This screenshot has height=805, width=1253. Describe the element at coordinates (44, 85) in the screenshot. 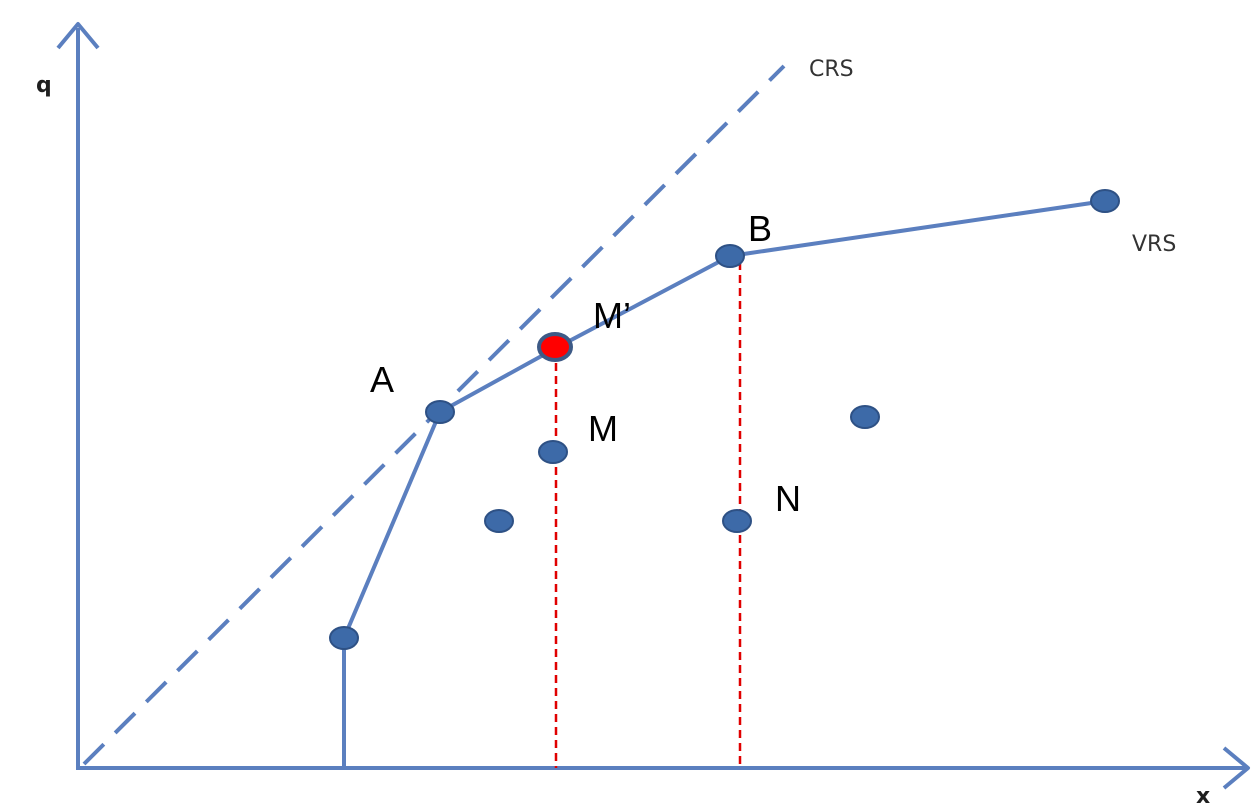

I see `y-axis-label: q` at that location.